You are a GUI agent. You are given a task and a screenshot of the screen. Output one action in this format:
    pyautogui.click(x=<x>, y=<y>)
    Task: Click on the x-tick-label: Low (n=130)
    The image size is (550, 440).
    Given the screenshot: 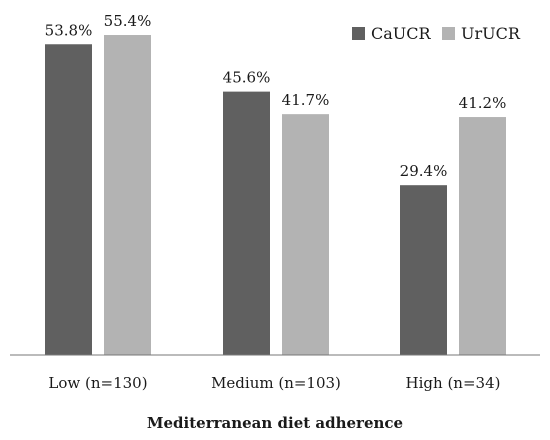 What is the action you would take?
    pyautogui.click(x=97, y=383)
    